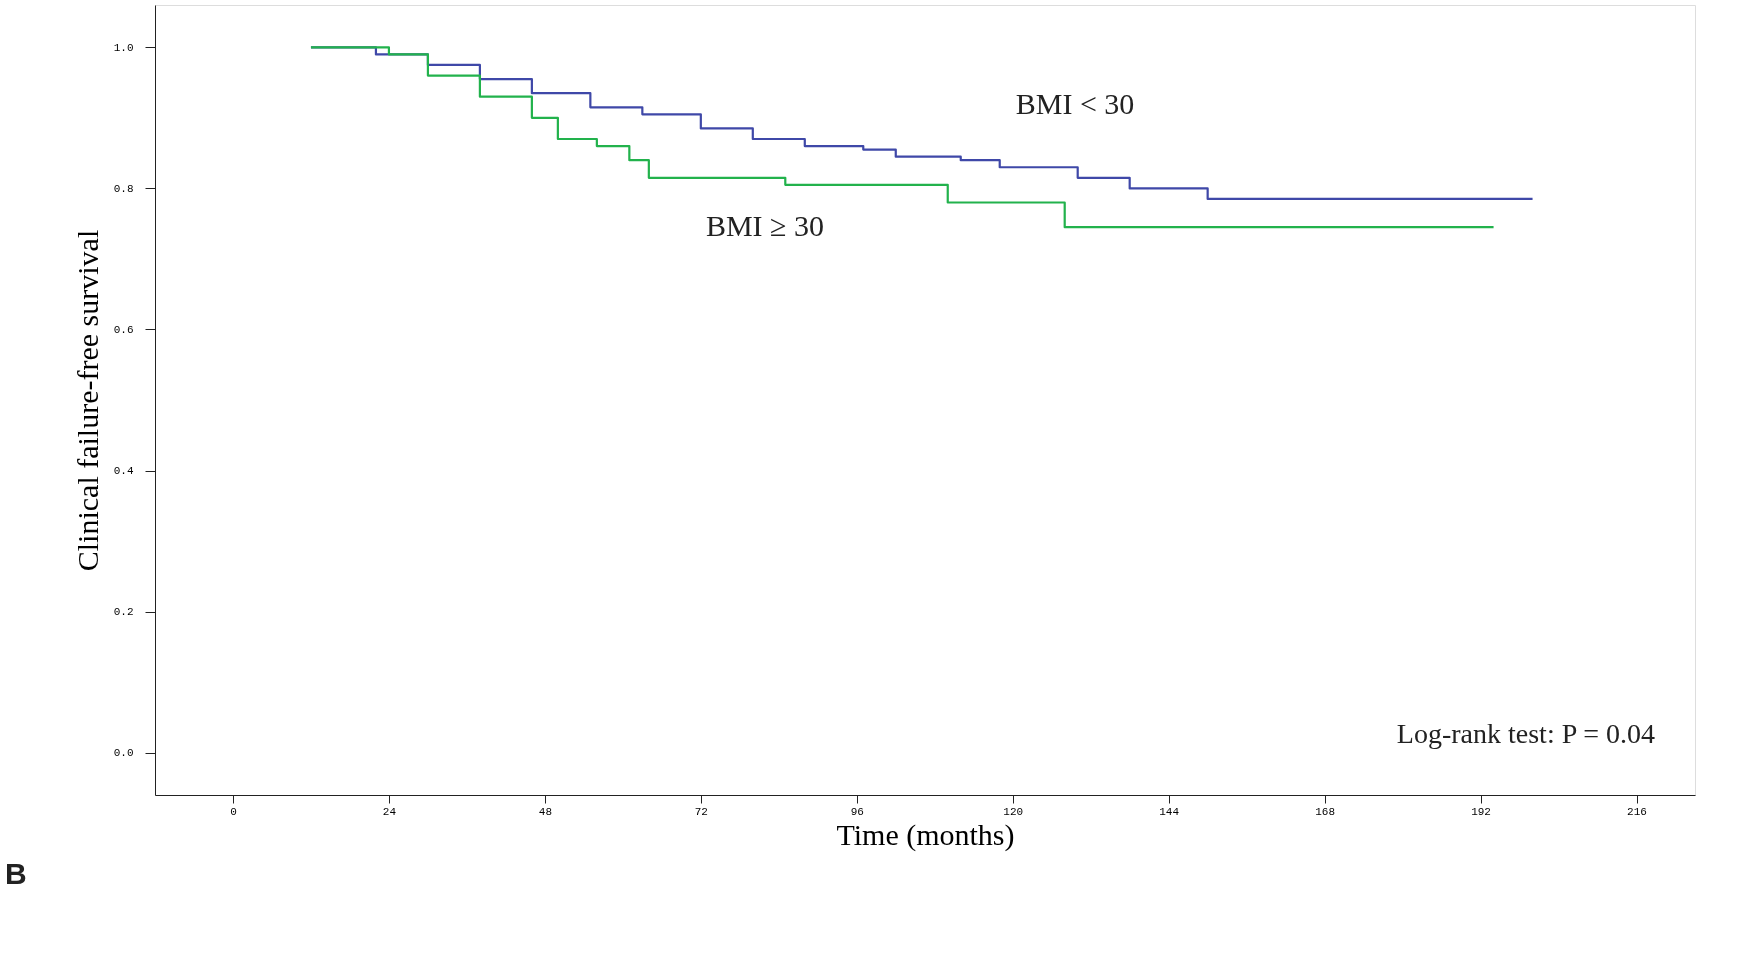 The width and height of the screenshot is (1757, 970). Describe the element at coordinates (123, 471) in the screenshot. I see `y-tick-label: 0.4` at that location.